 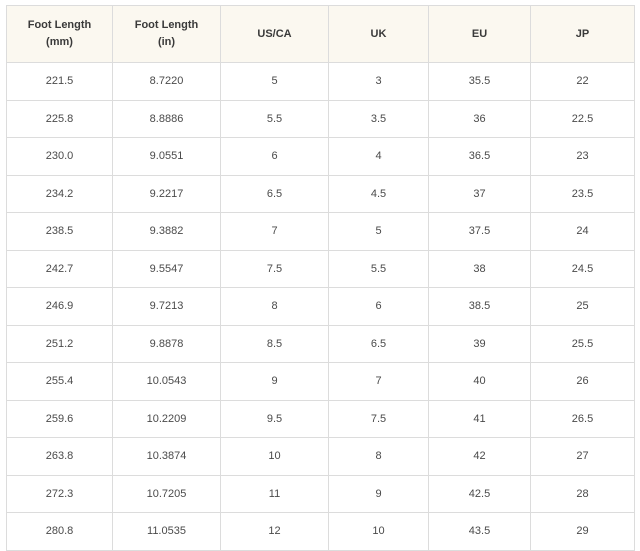 I want to click on table-cell: 280.8, so click(x=59, y=531).